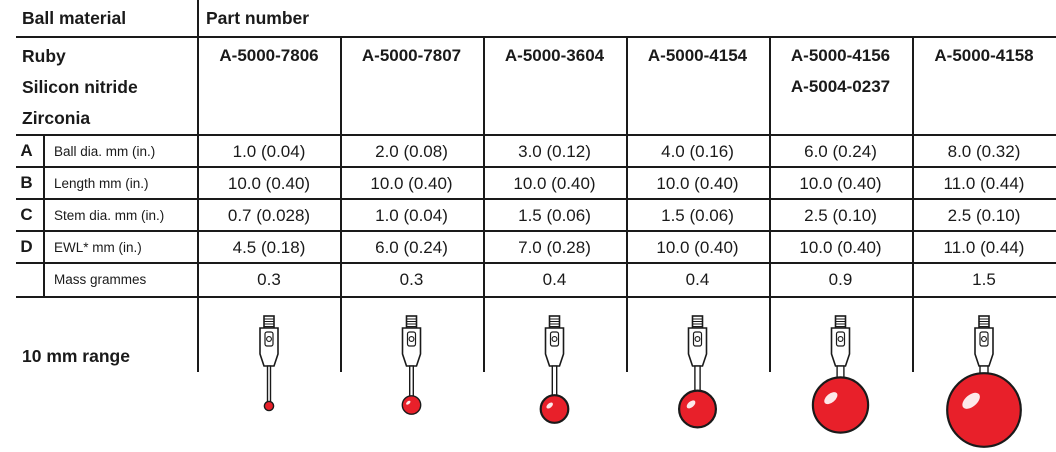 This screenshot has width=1056, height=452. What do you see at coordinates (44, 56) in the screenshot?
I see `material-ruby: Ruby` at bounding box center [44, 56].